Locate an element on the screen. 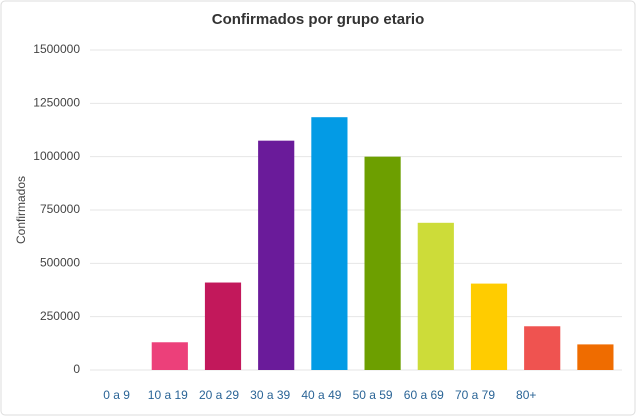 The image size is (636, 416). x-tick-label: 70 a 79 is located at coordinates (475, 395).